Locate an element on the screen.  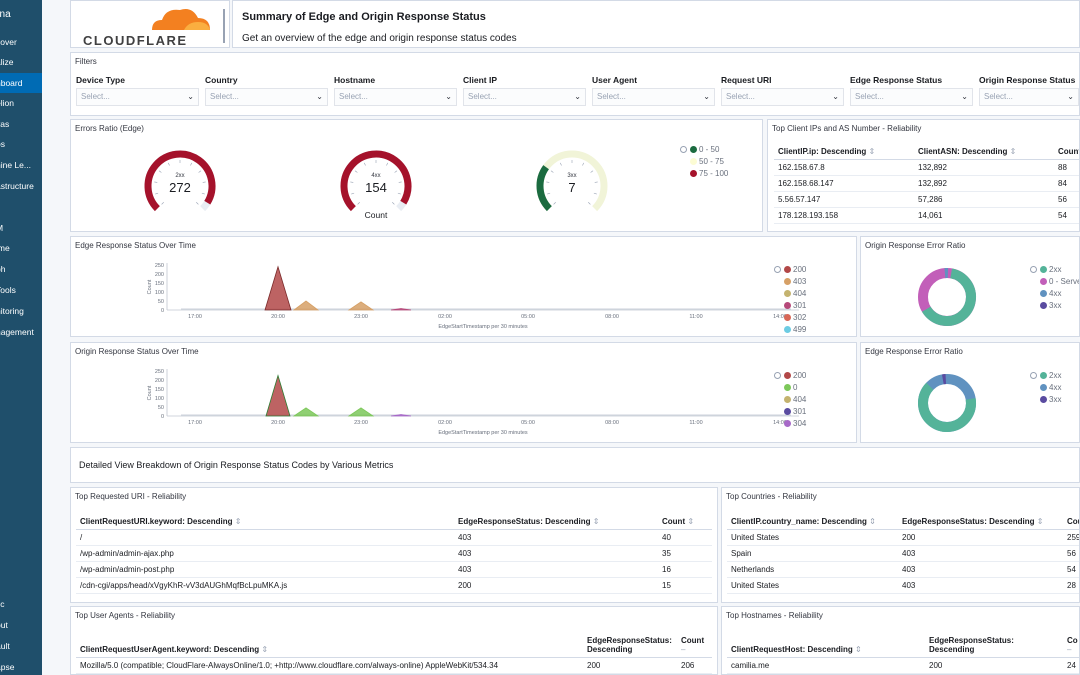
legend-item: 0 - 50 is located at coordinates (704, 150).